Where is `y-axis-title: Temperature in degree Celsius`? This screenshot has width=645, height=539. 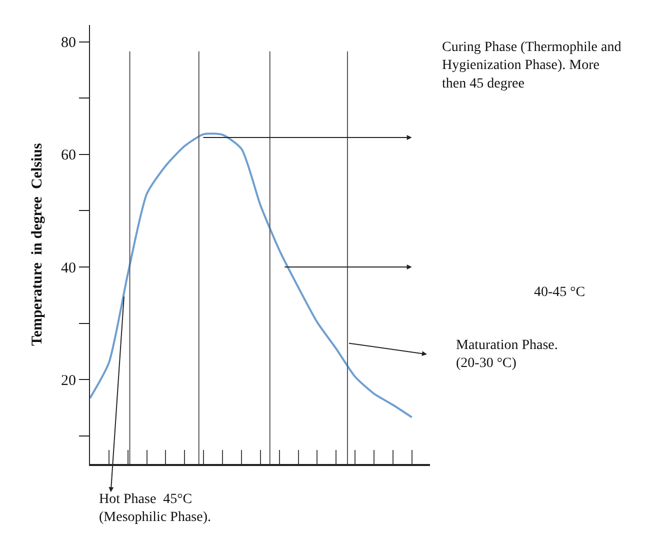
y-axis-title: Temperature in degree Celsius is located at coordinates (37, 244).